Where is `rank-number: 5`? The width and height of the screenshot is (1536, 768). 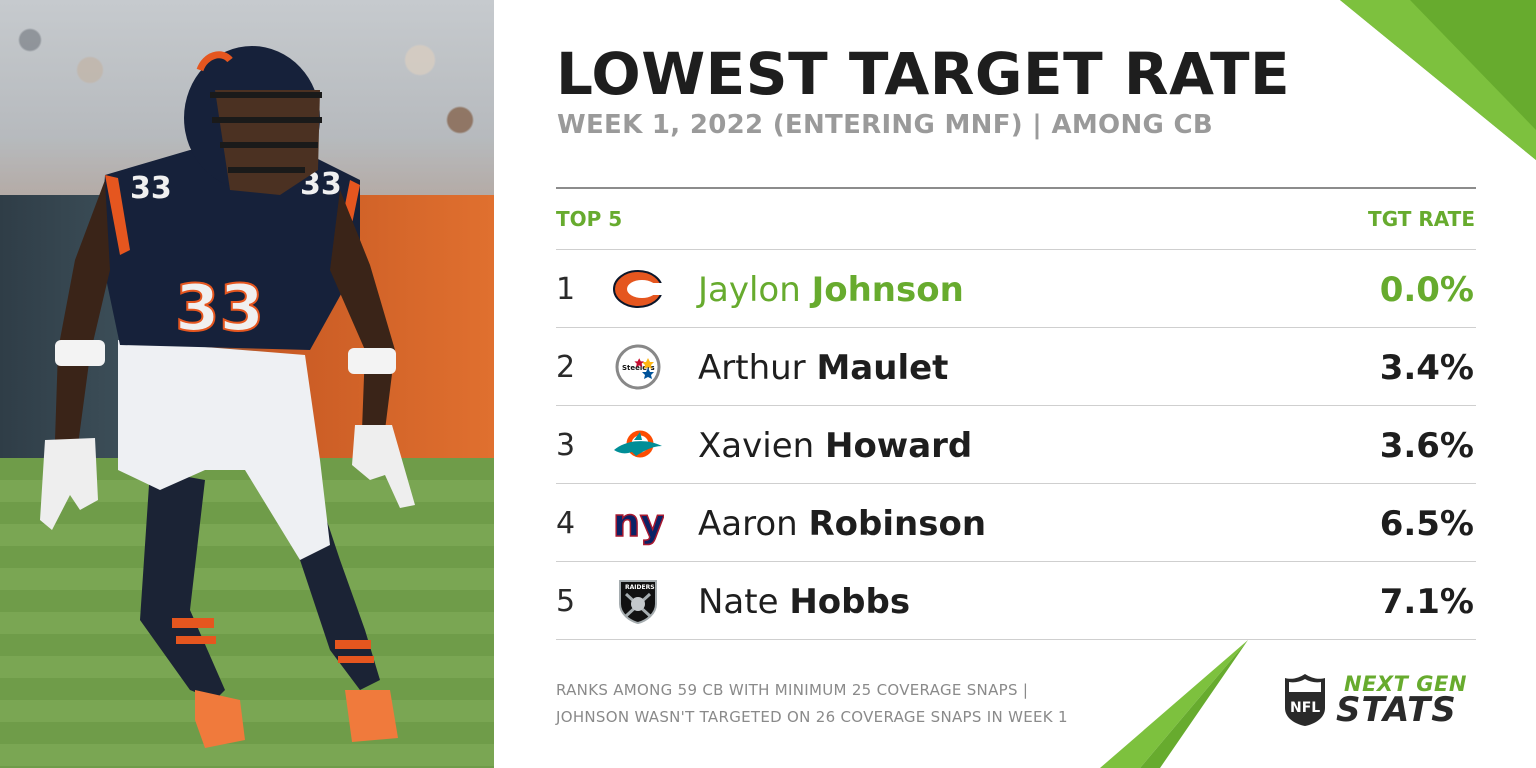 rank-number: 5 is located at coordinates (566, 601).